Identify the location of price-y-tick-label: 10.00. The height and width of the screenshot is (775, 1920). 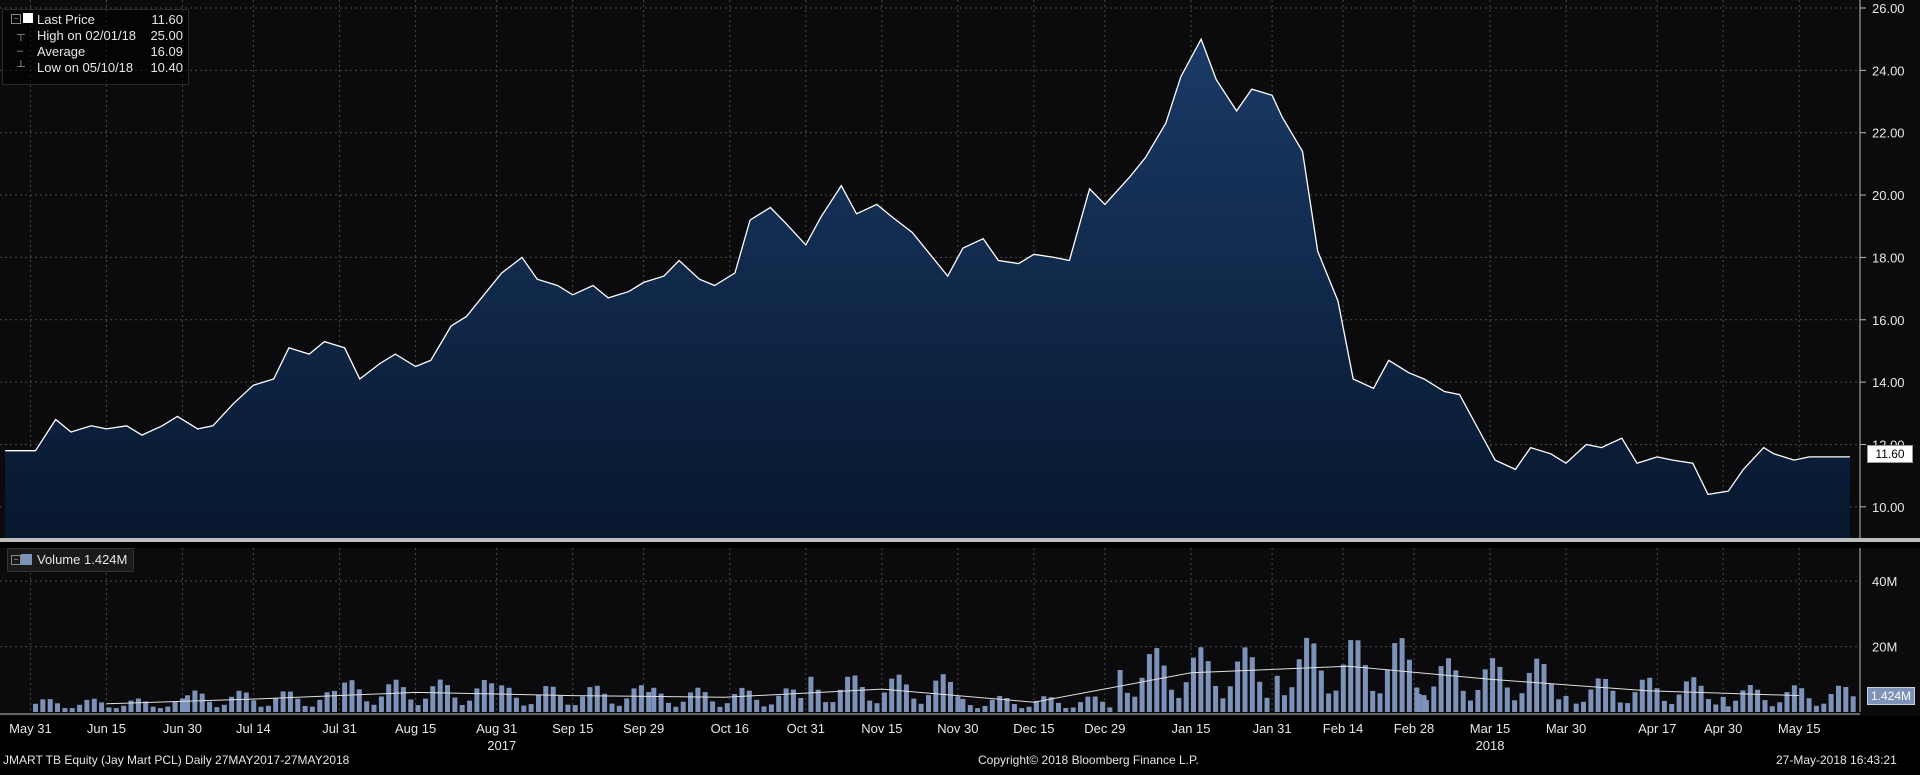
(1888, 507).